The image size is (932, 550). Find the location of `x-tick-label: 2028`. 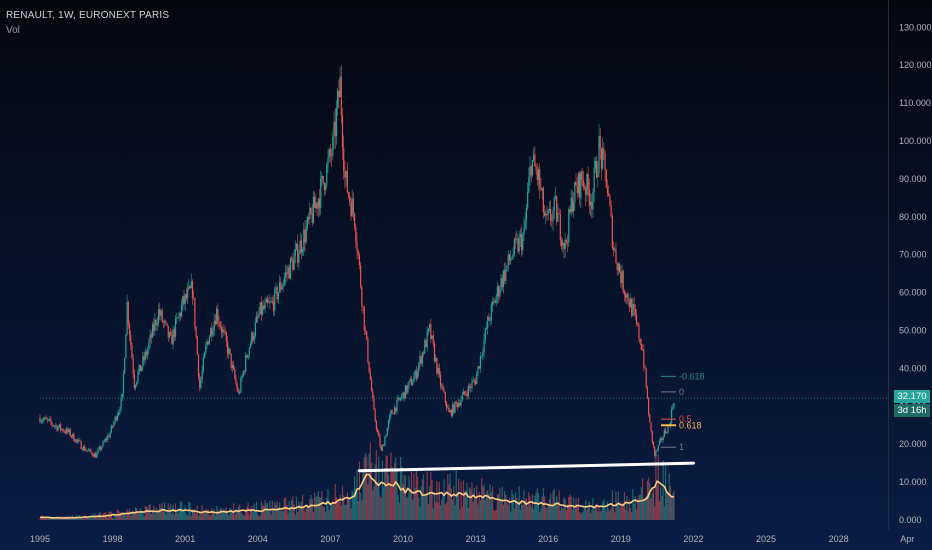

x-tick-label: 2028 is located at coordinates (839, 539).